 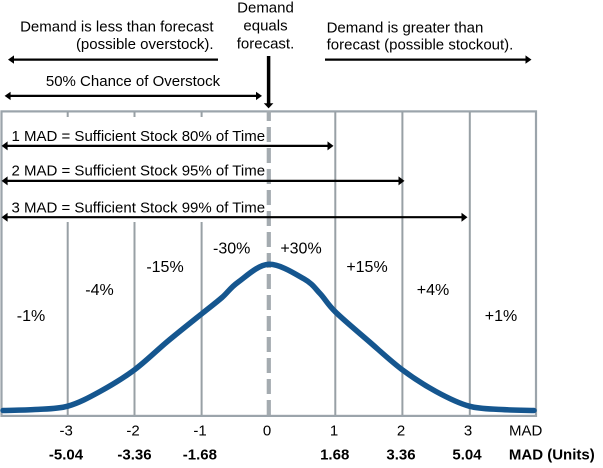 What do you see at coordinates (265, 26) in the screenshot?
I see `svg-text: equals` at bounding box center [265, 26].